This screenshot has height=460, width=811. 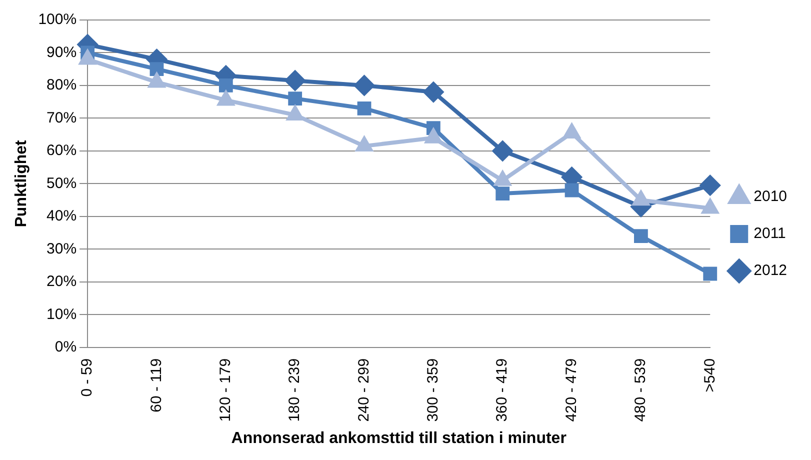 What do you see at coordinates (156, 385) in the screenshot?
I see `x-tick-label: 60 - 119` at bounding box center [156, 385].